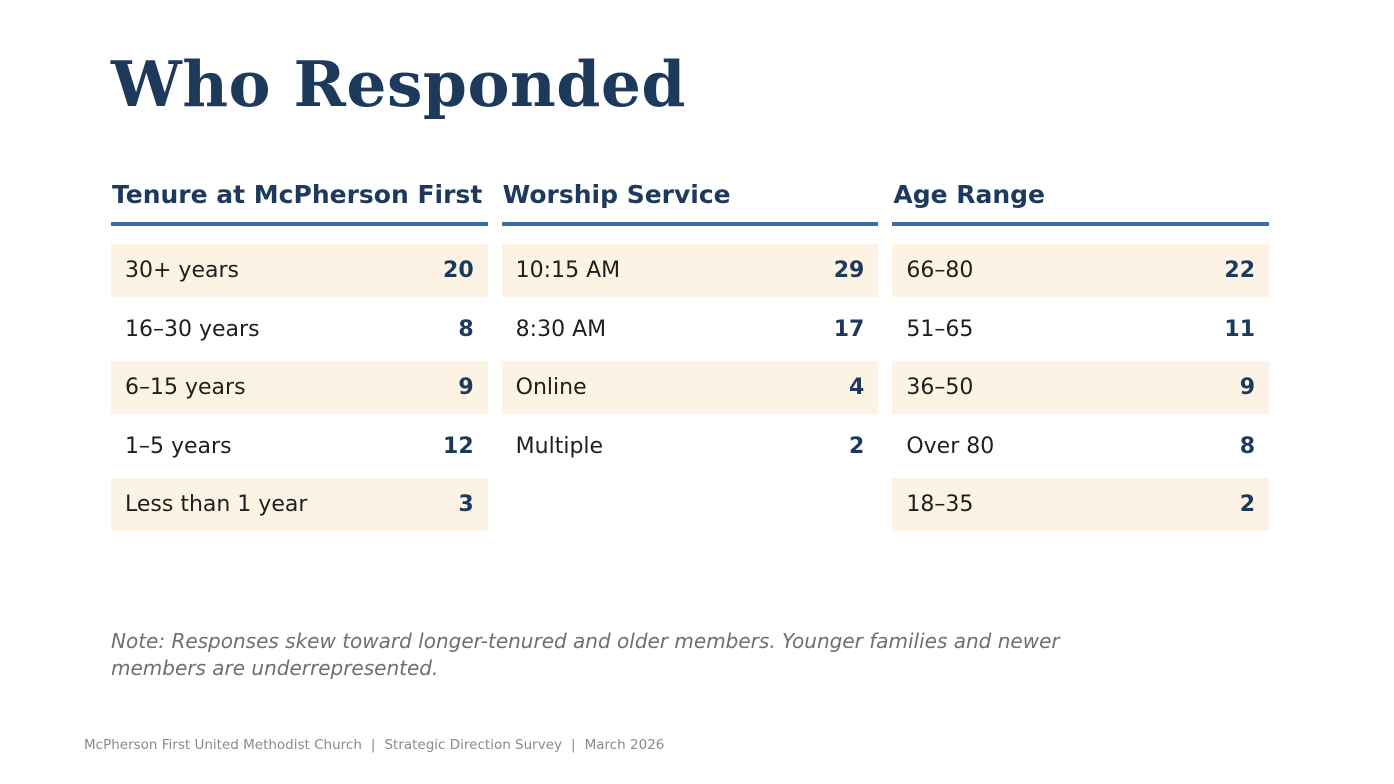 This screenshot has height=784, width=1394. What do you see at coordinates (616, 194) in the screenshot?
I see `column-header: Worship Service` at bounding box center [616, 194].